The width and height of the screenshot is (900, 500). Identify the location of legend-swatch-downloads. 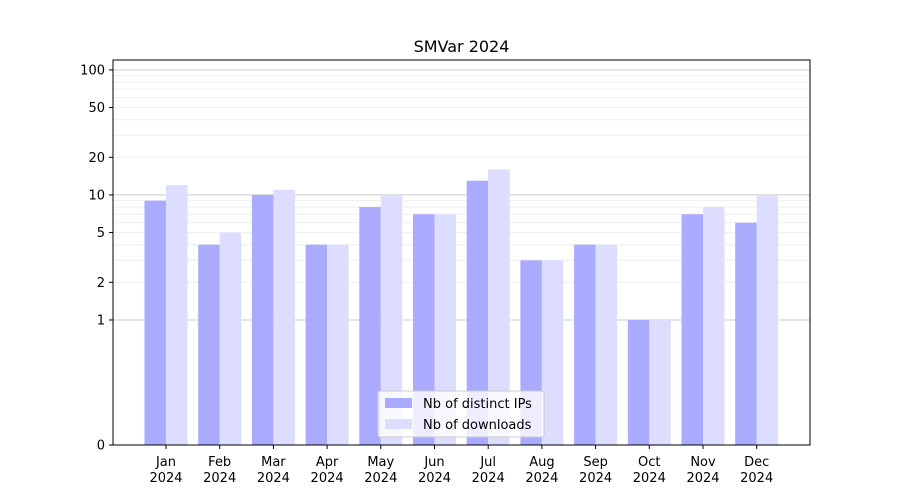
(398, 424).